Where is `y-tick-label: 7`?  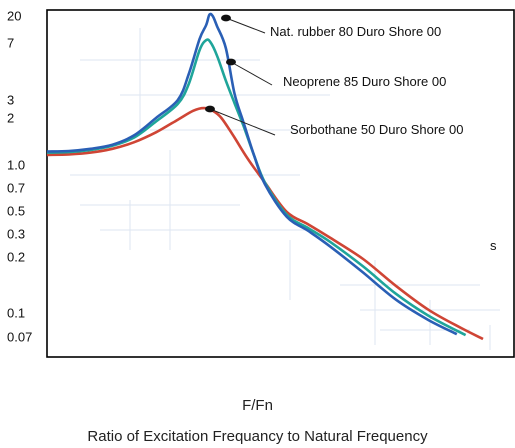
y-tick-label: 7 is located at coordinates (10, 43).